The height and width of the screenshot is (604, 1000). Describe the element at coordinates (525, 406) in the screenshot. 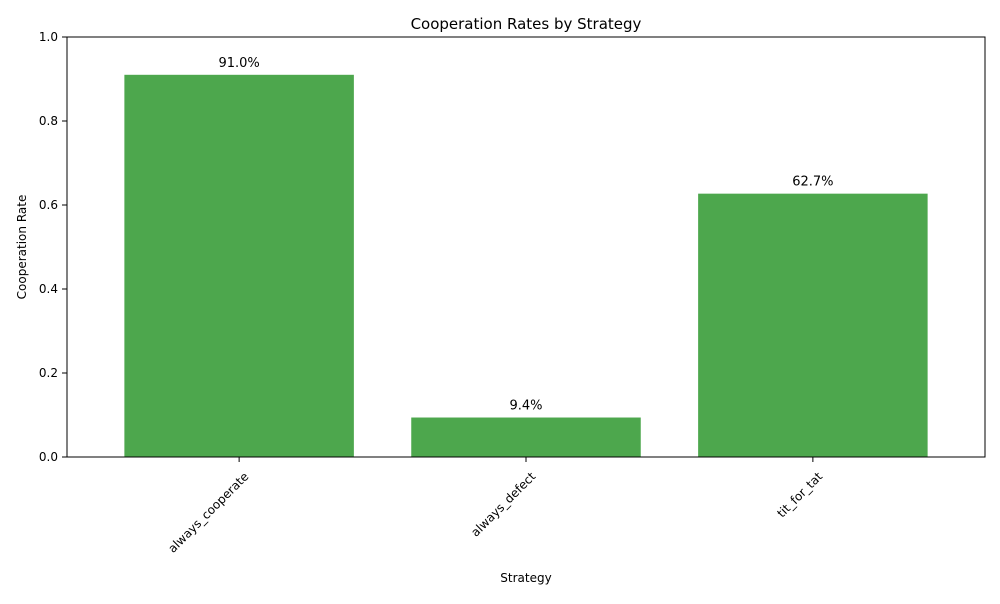

I see `data-label-always-defect: 9.4%` at that location.